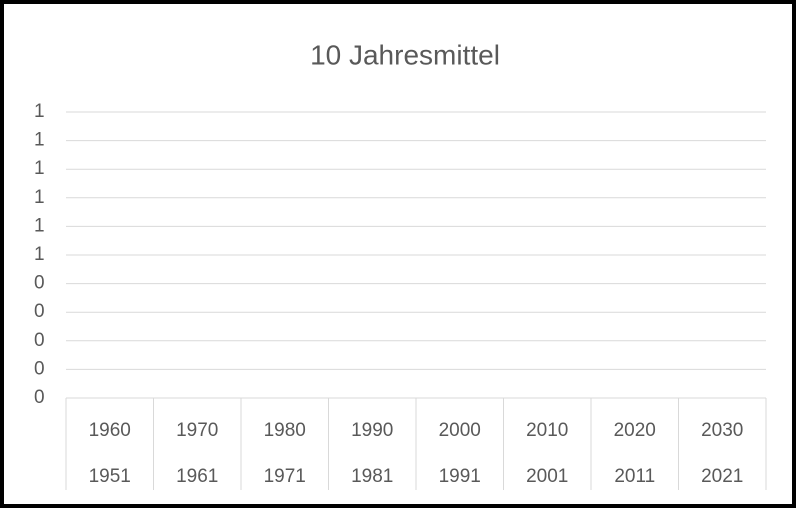 This screenshot has width=797, height=509. Describe the element at coordinates (197, 430) in the screenshot. I see `x-tick-label: 1970` at that location.